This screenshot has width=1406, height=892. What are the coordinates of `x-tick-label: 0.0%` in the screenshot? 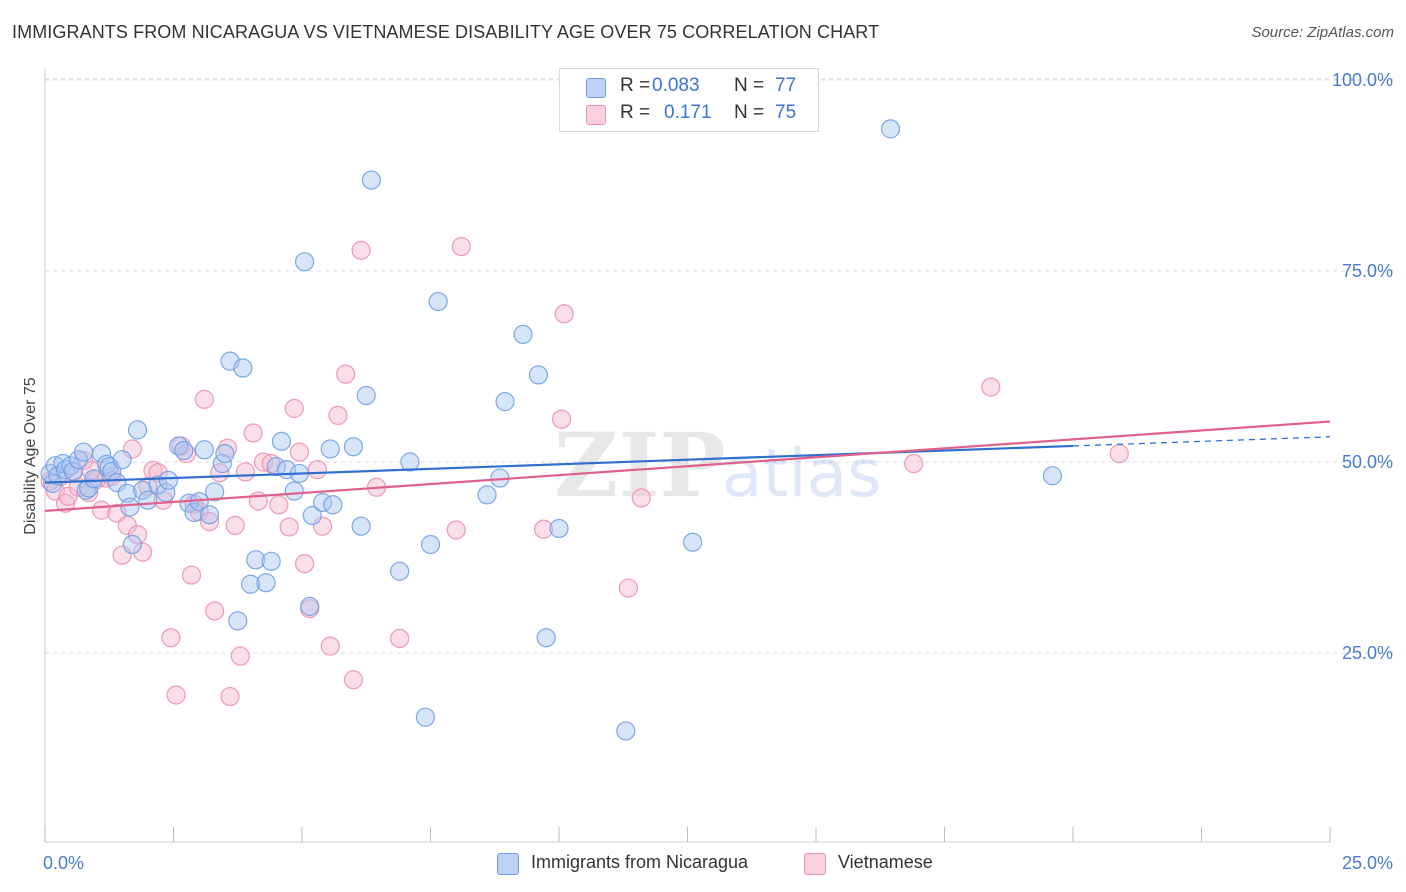 It's located at (63, 863).